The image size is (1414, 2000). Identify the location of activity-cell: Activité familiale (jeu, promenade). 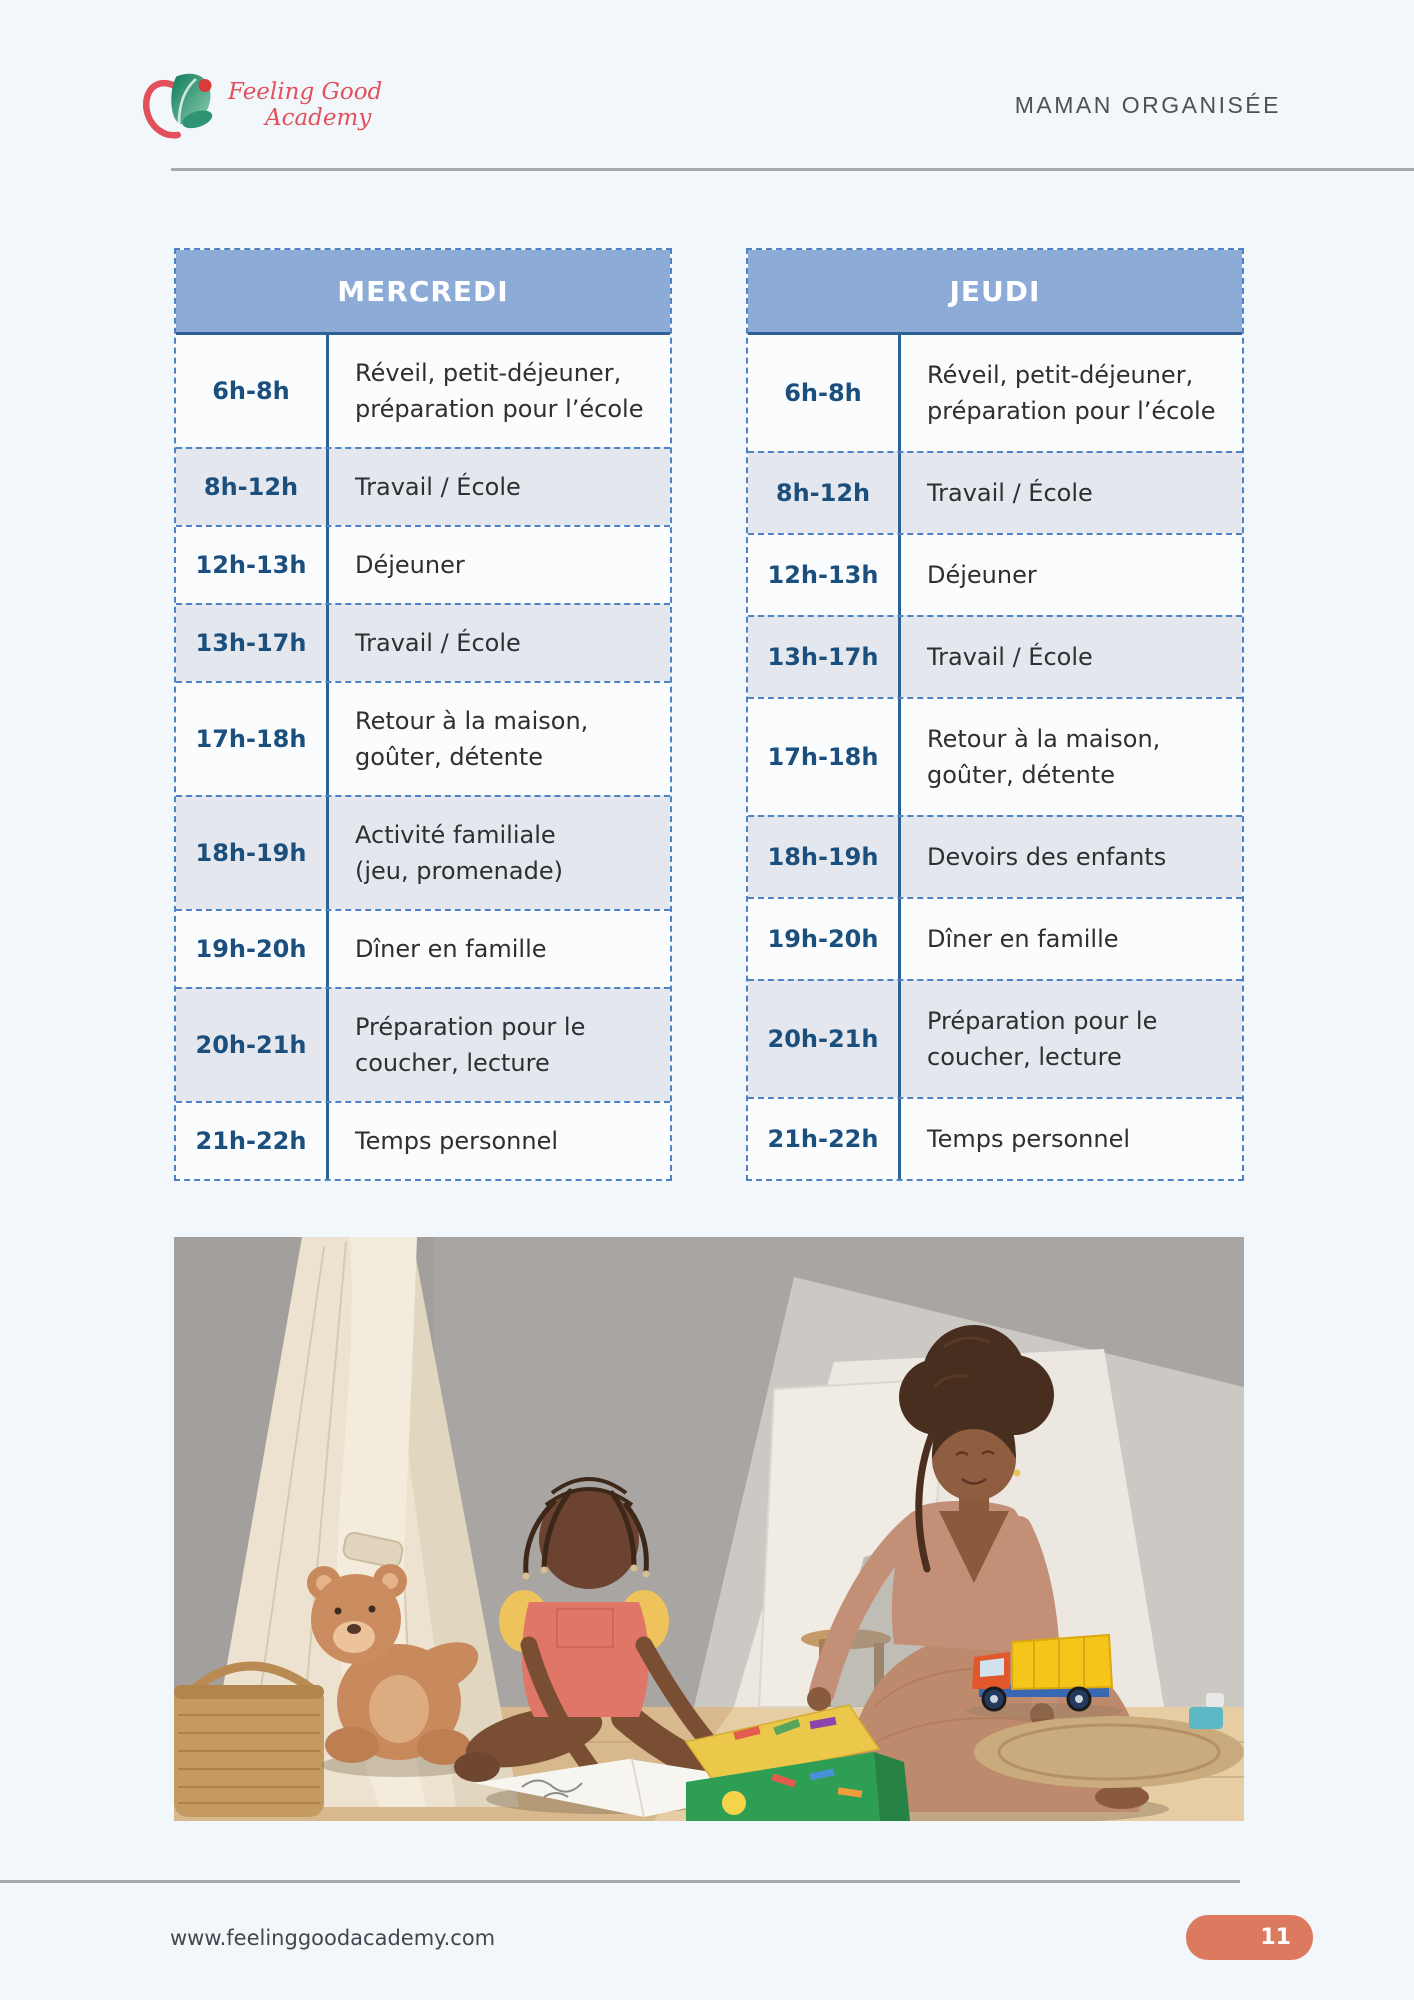
(498, 853).